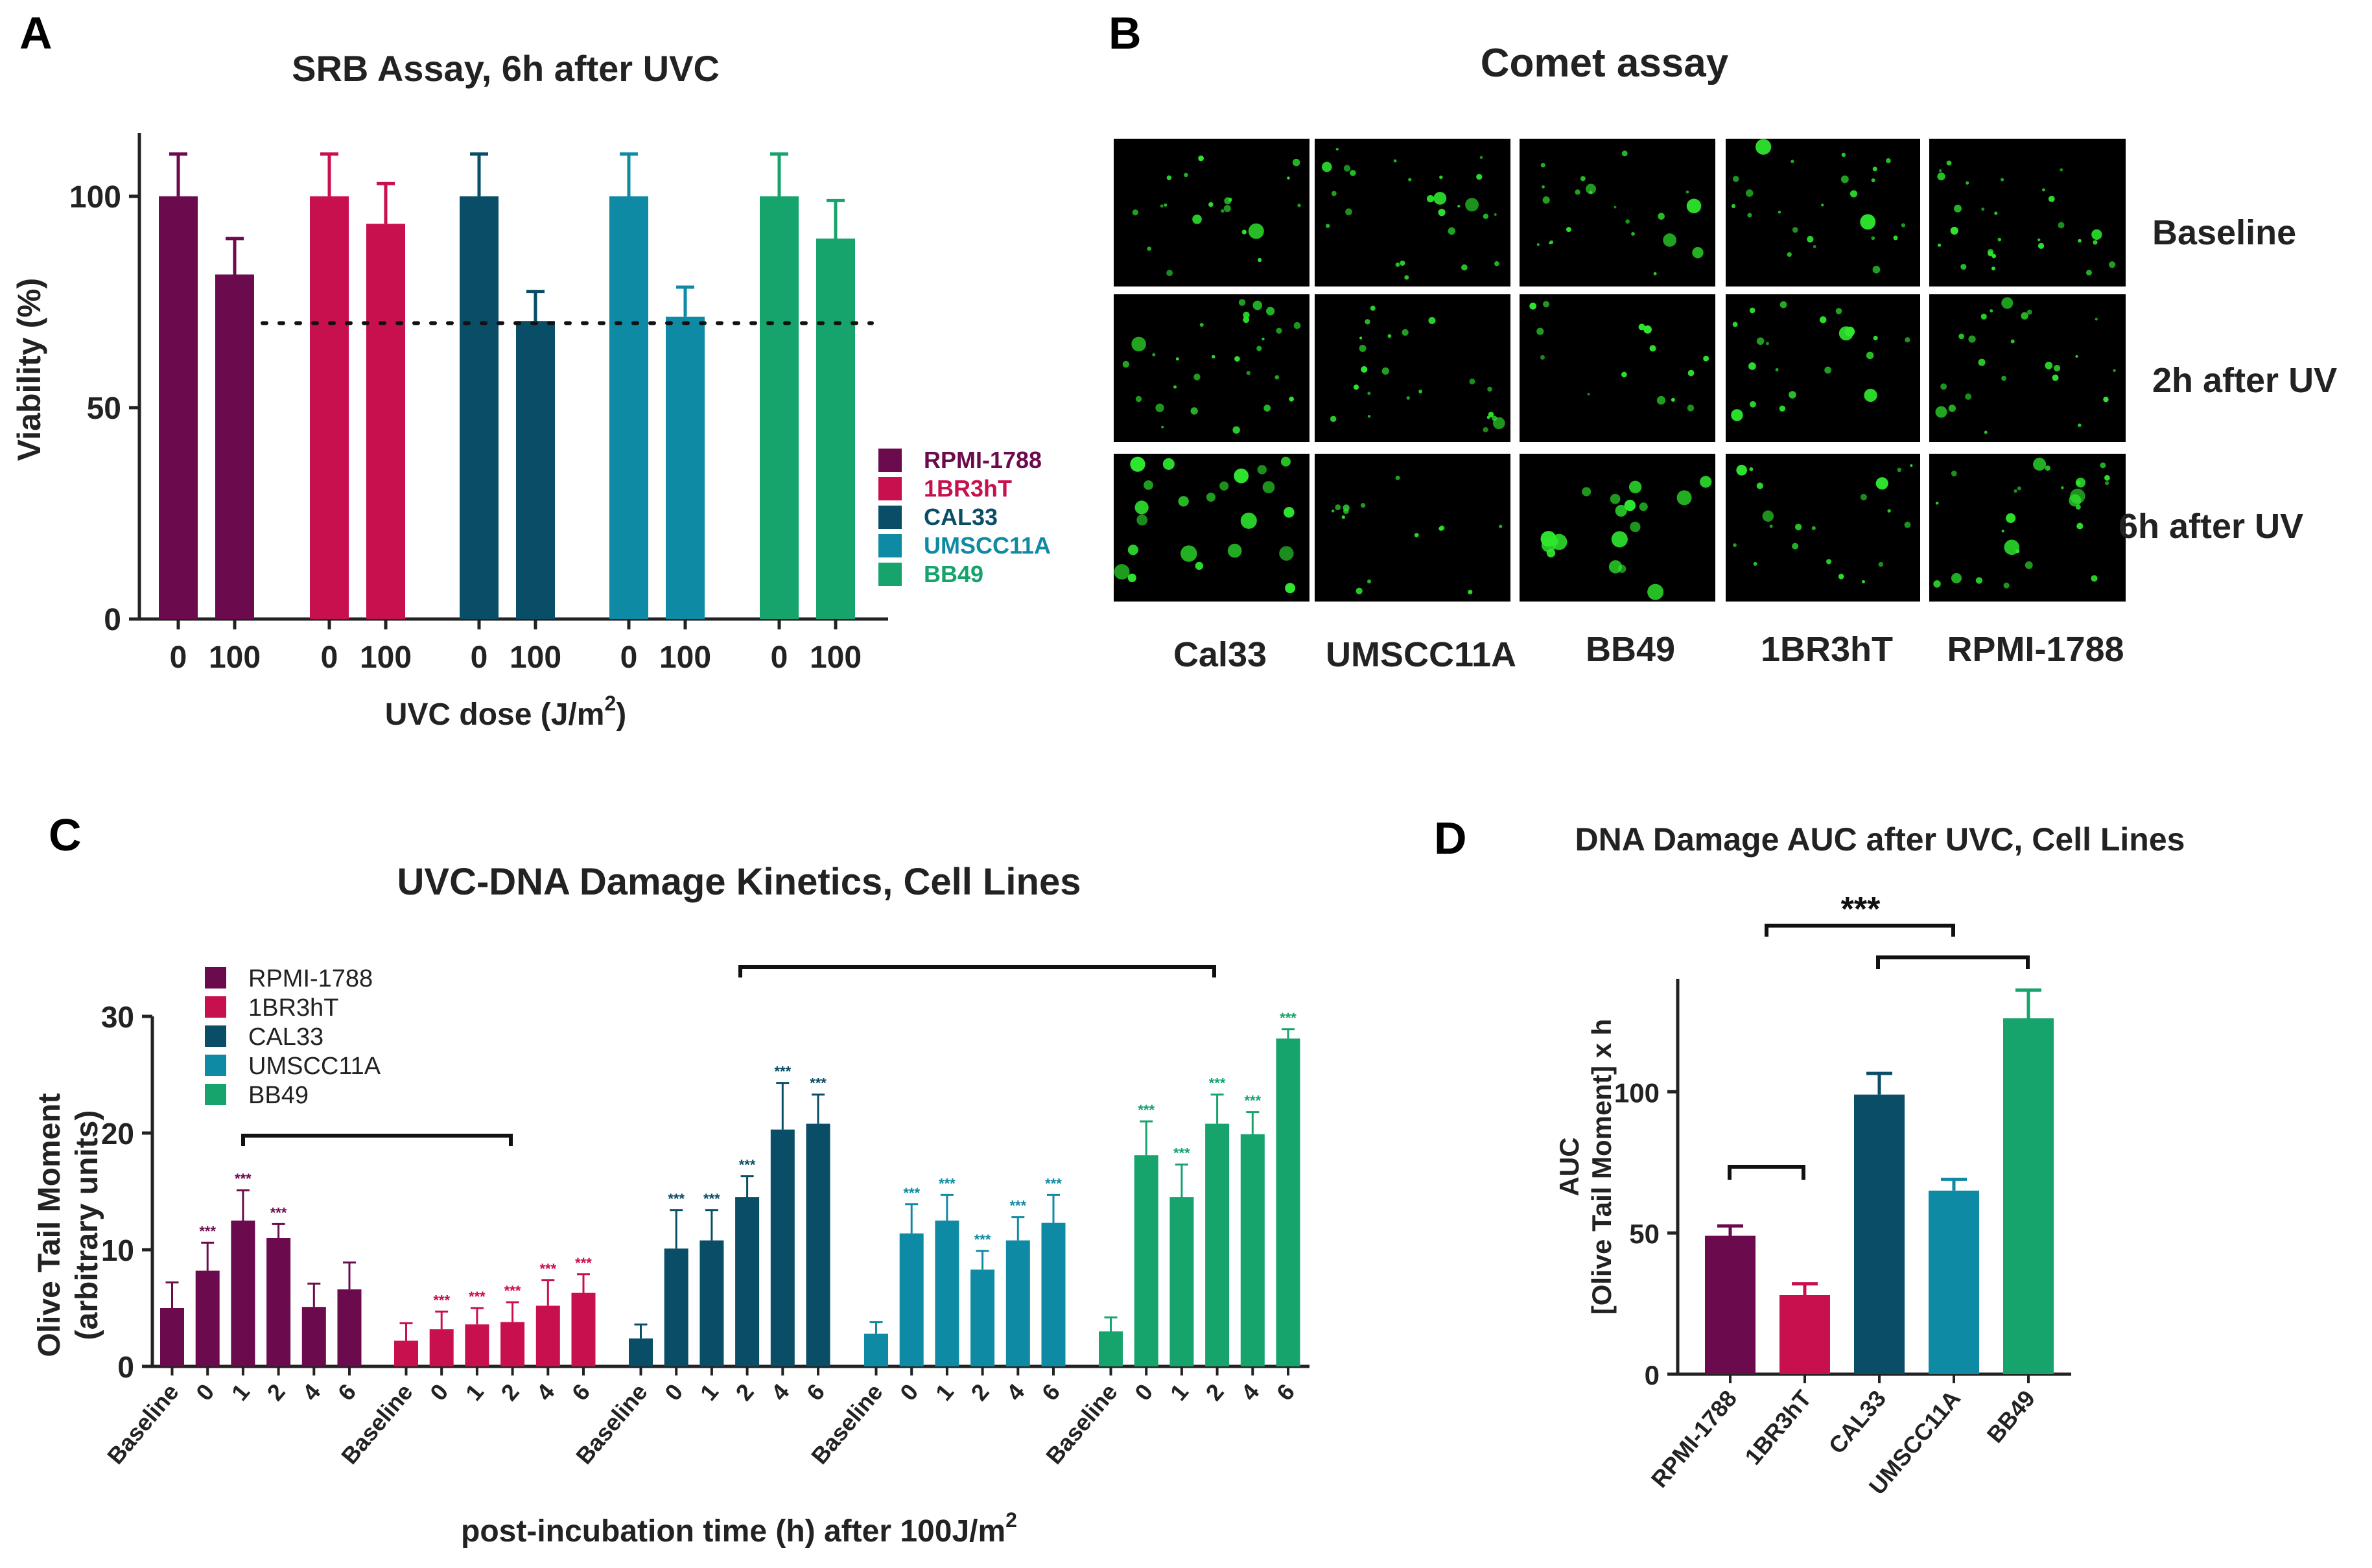 This screenshot has width=2372, height=1568. What do you see at coordinates (815, 1392) in the screenshot?
I see `panel-c-xtick-label: 6` at bounding box center [815, 1392].